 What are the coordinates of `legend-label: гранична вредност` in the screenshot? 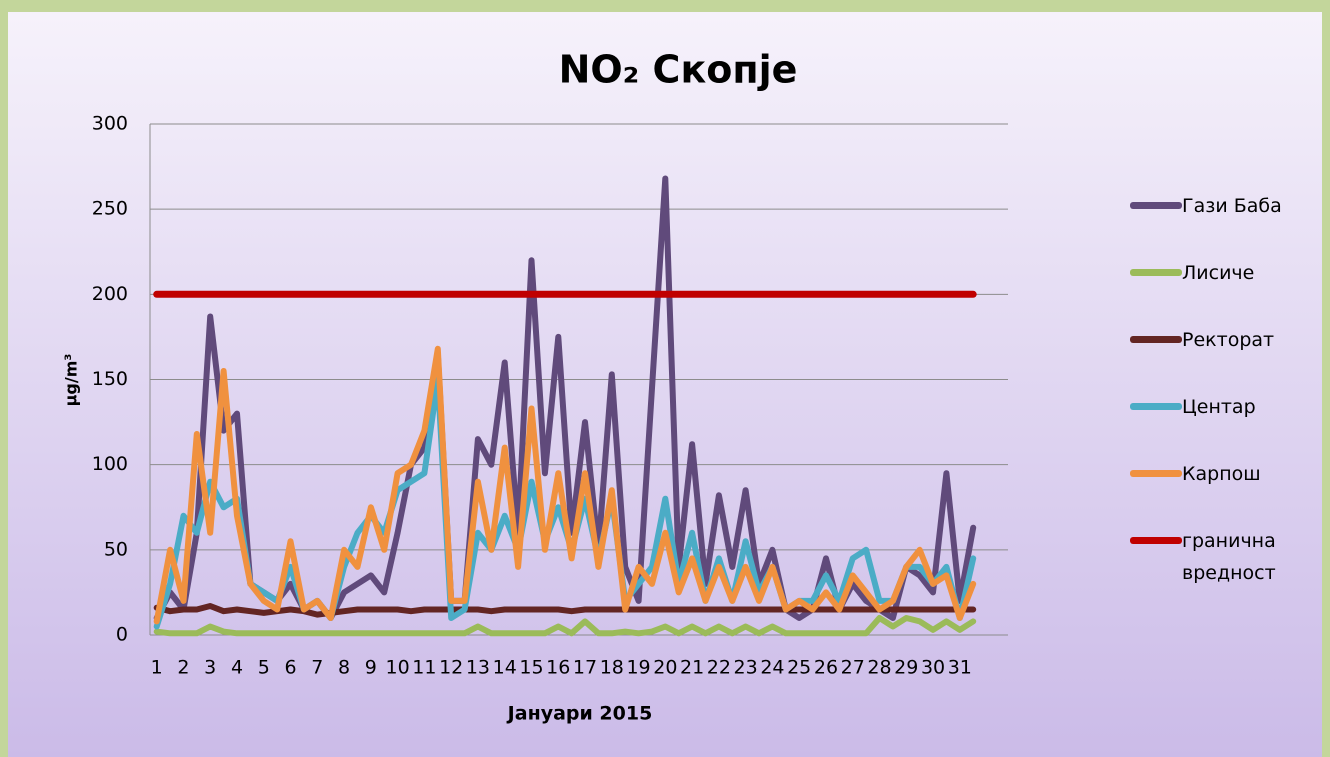 It's located at (1229, 557).